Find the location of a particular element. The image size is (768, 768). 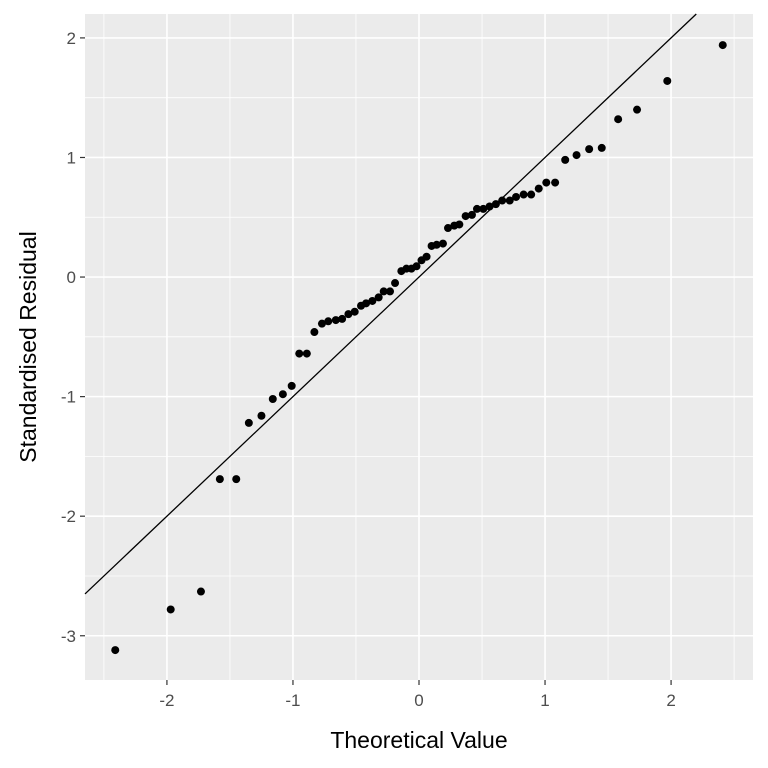

y-tick-label: -2 is located at coordinates (68, 516).